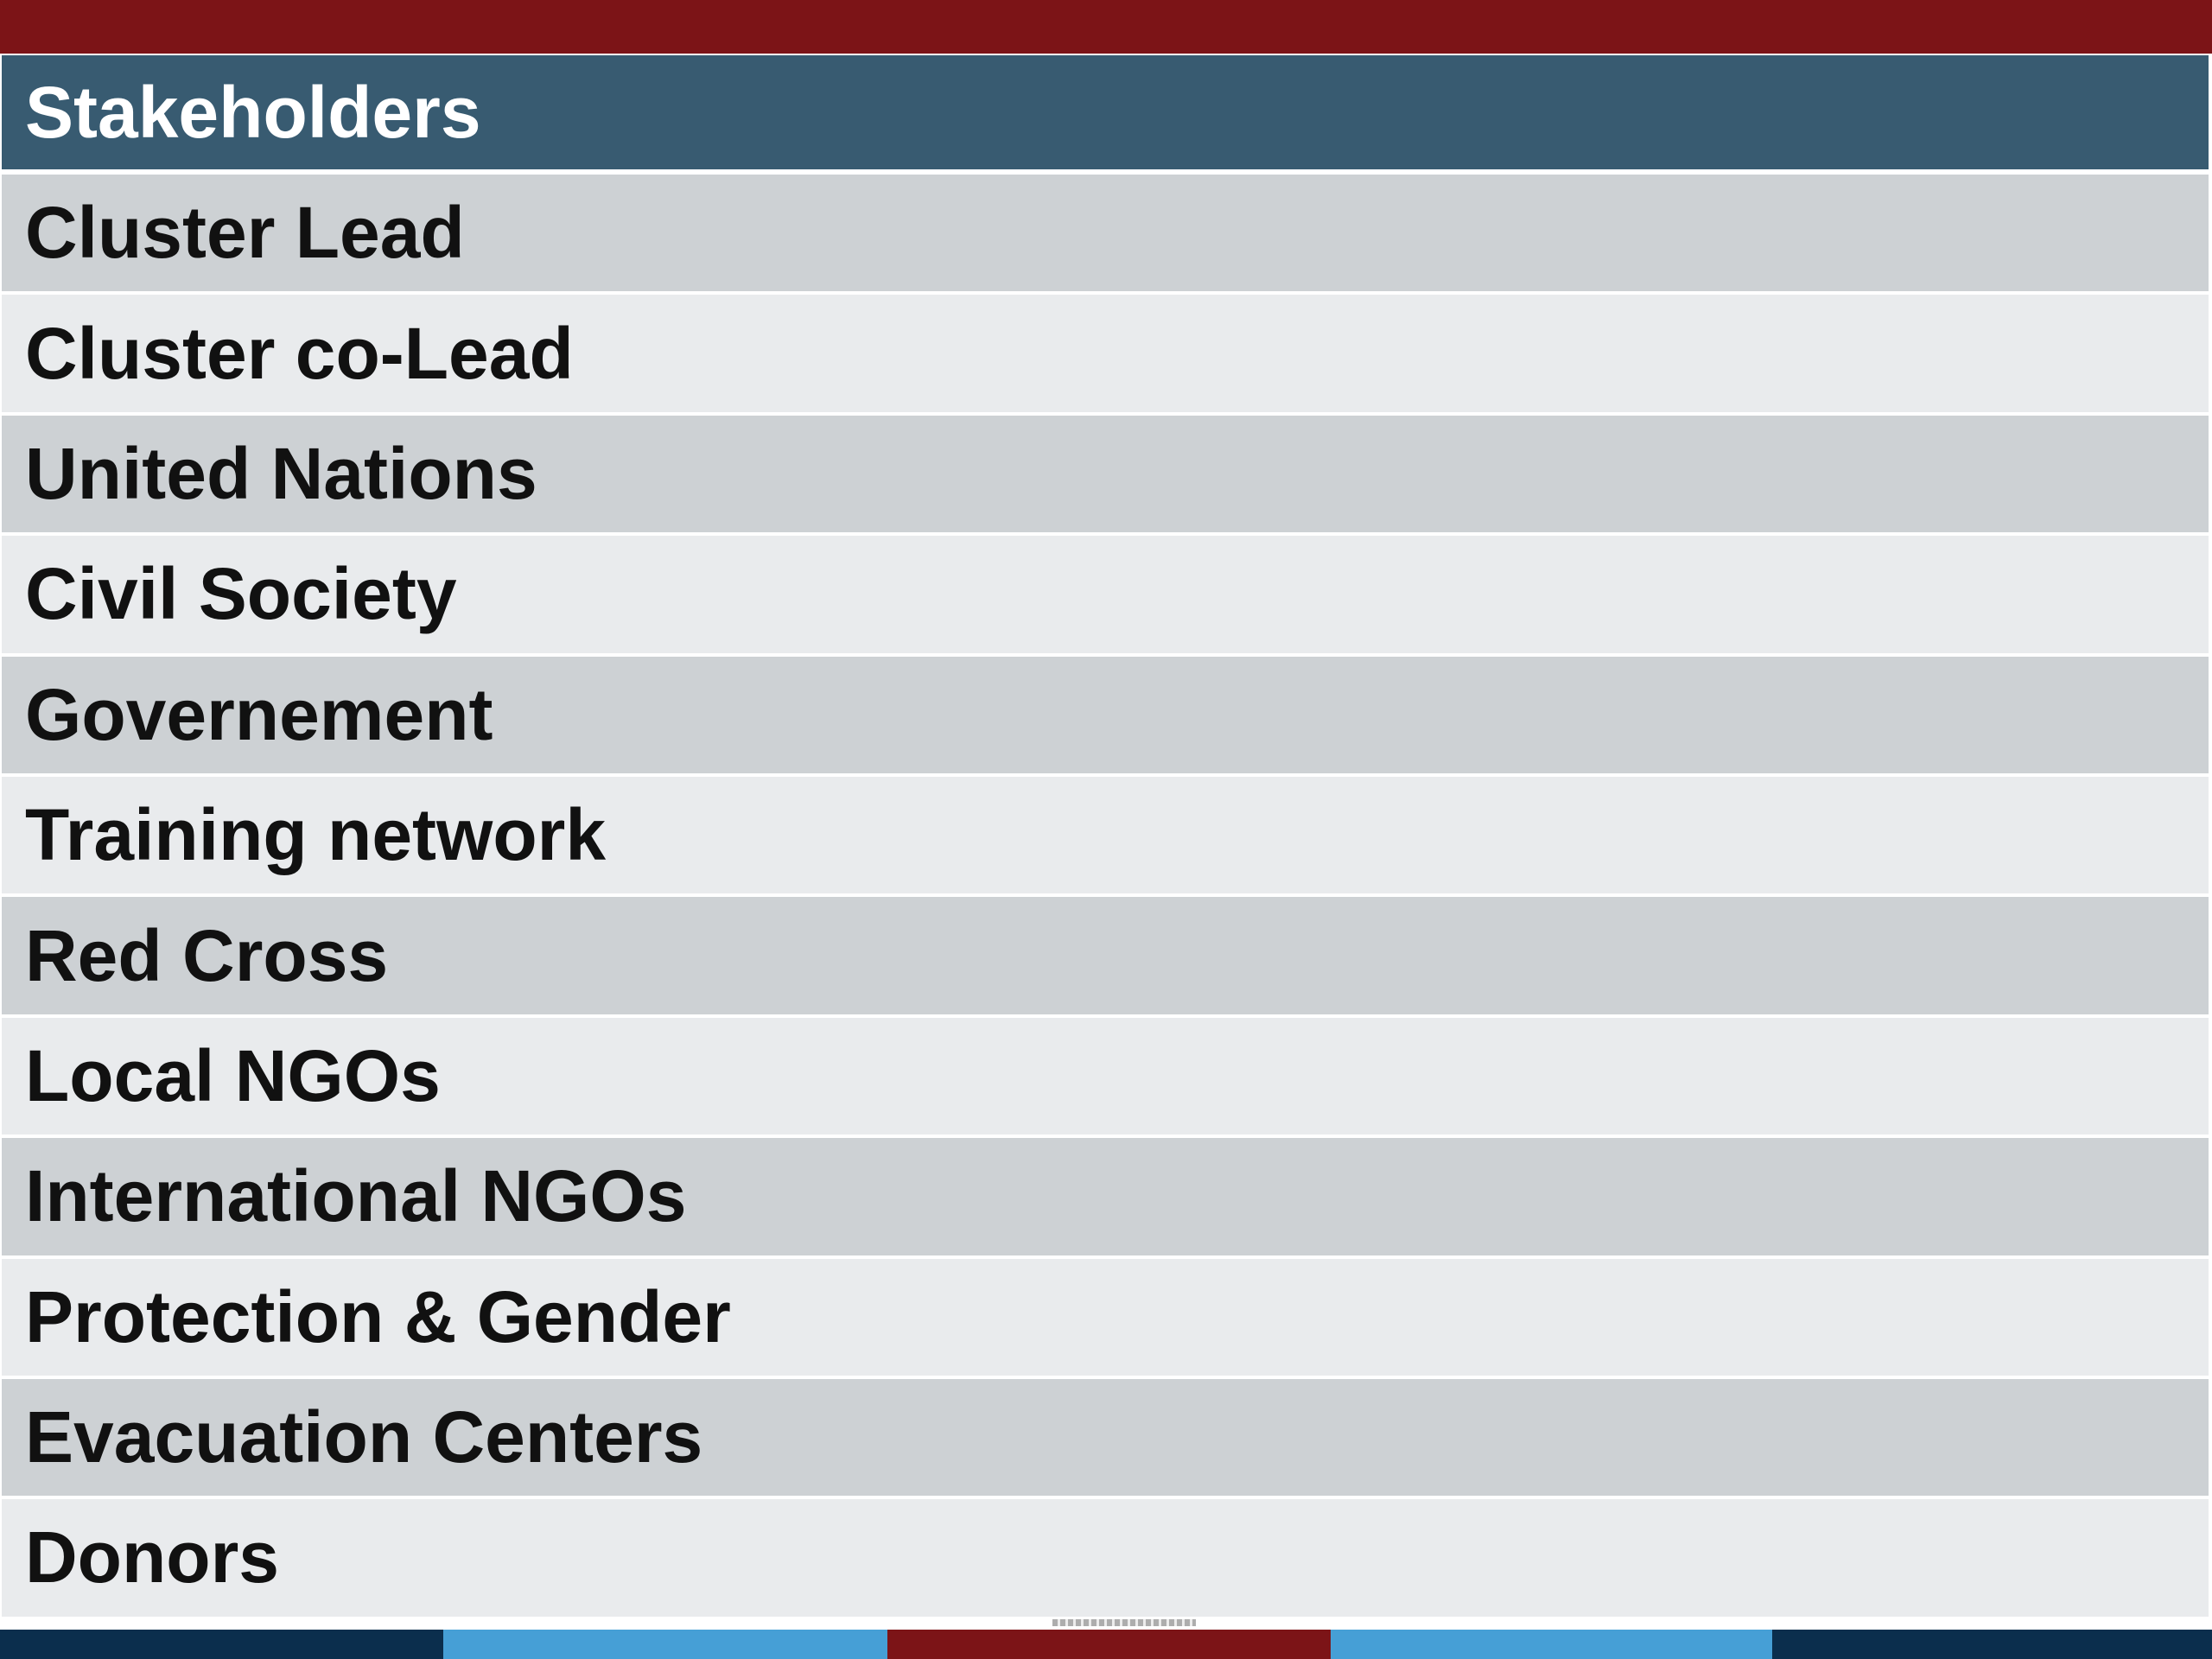 This screenshot has height=1659, width=2212. What do you see at coordinates (1105, 1559) in the screenshot?
I see `table-row: Donors` at bounding box center [1105, 1559].